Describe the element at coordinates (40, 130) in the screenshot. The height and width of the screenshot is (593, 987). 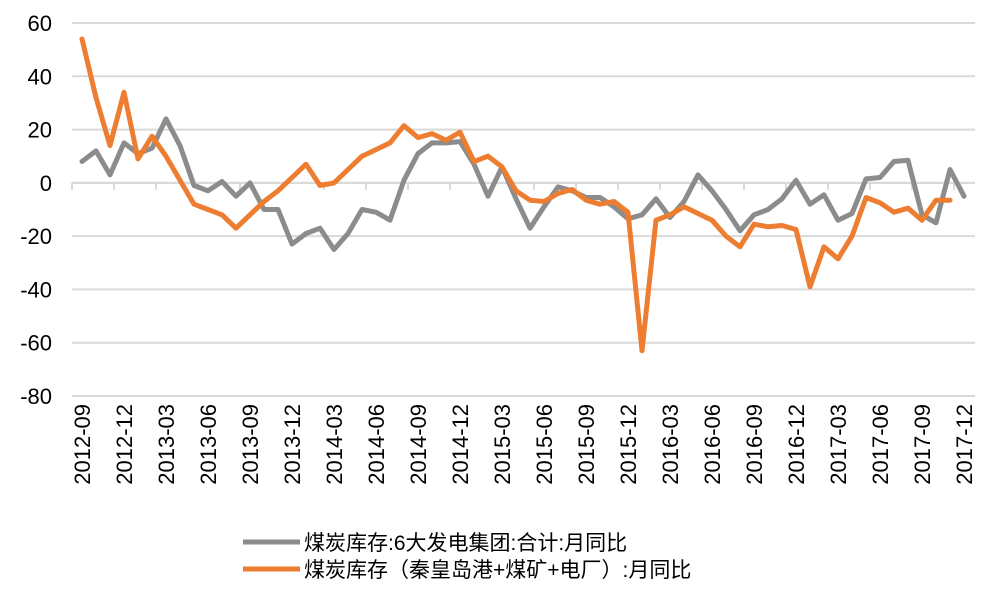
I see `y-tick-label: 20` at that location.